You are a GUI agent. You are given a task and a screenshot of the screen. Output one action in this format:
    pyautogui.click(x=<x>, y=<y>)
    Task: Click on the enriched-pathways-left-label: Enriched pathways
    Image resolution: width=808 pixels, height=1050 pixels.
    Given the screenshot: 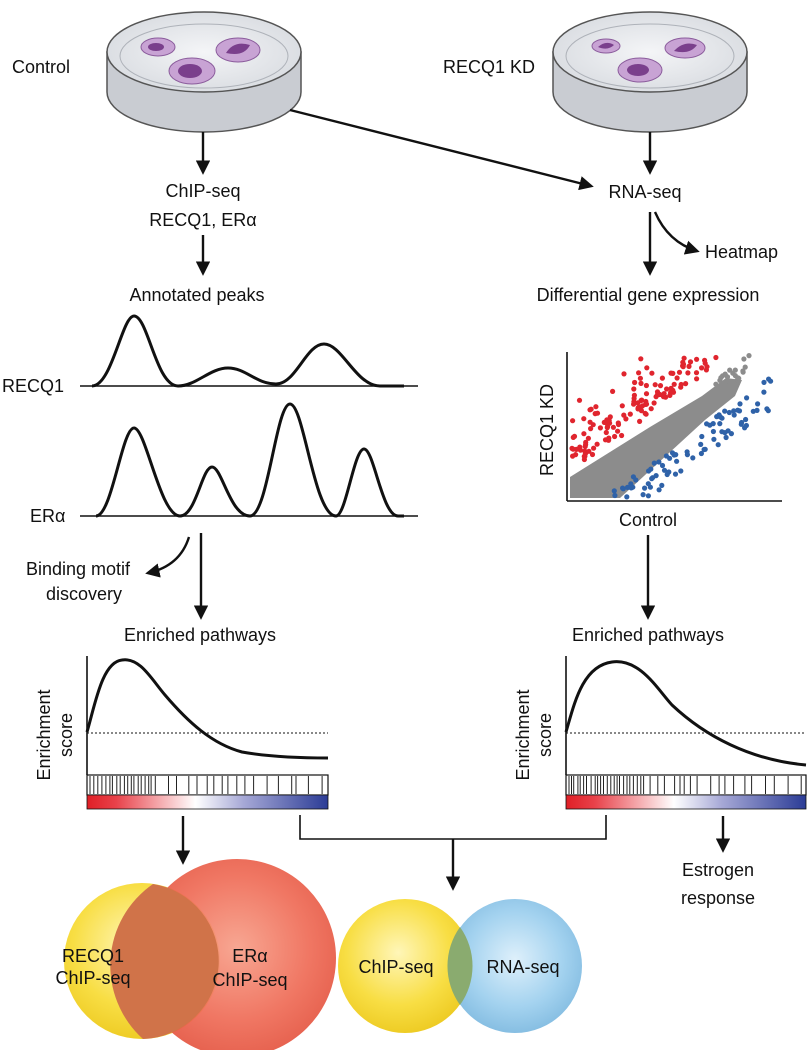 What is the action you would take?
    pyautogui.click(x=200, y=635)
    